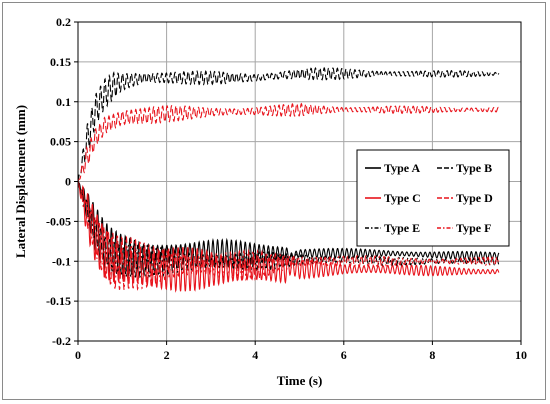  I want to click on x-tick-label: 4, so click(255, 355).